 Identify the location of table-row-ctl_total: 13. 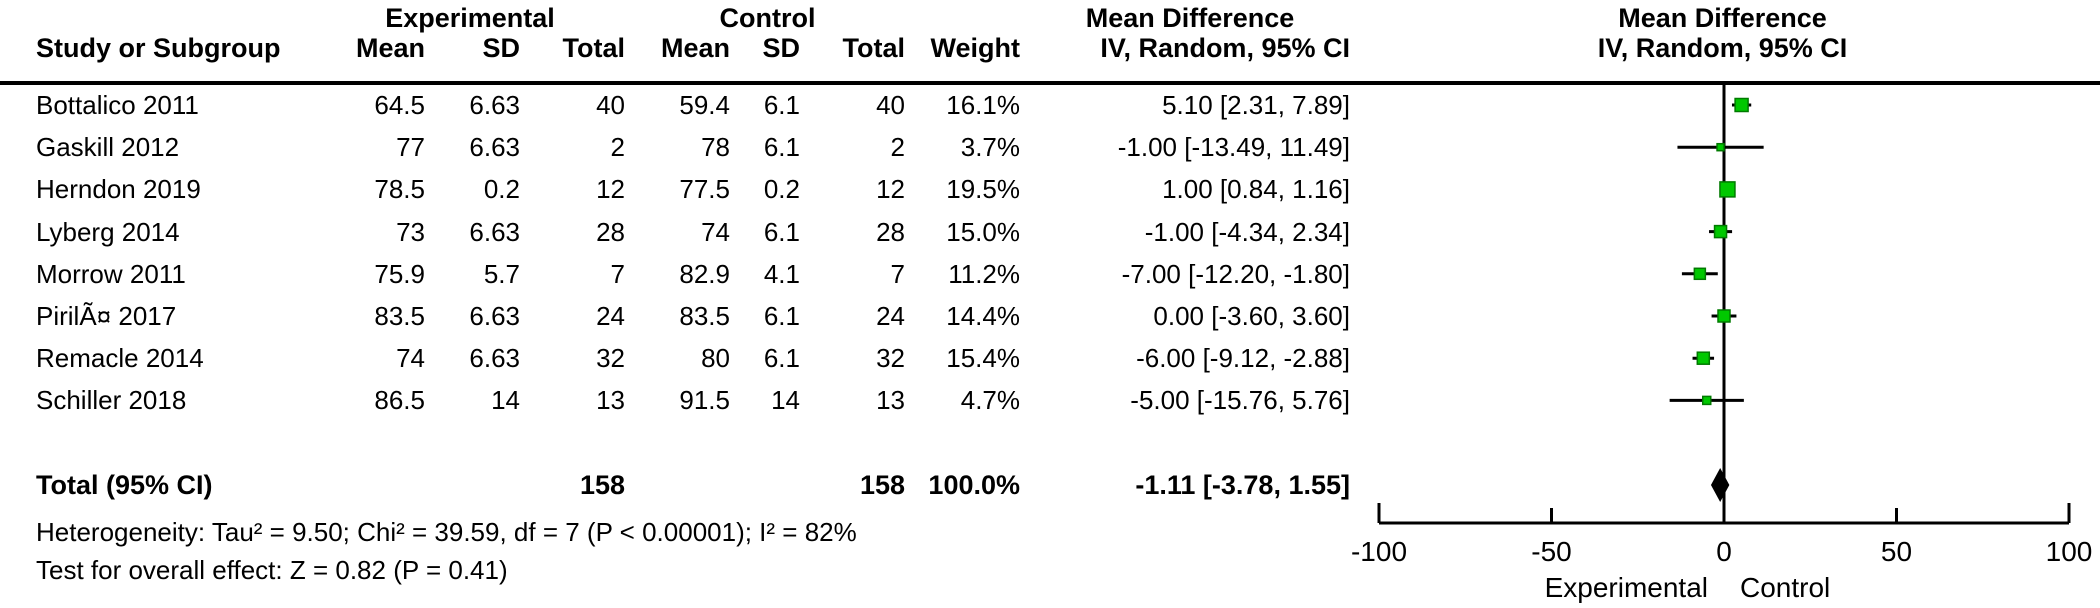
(890, 400).